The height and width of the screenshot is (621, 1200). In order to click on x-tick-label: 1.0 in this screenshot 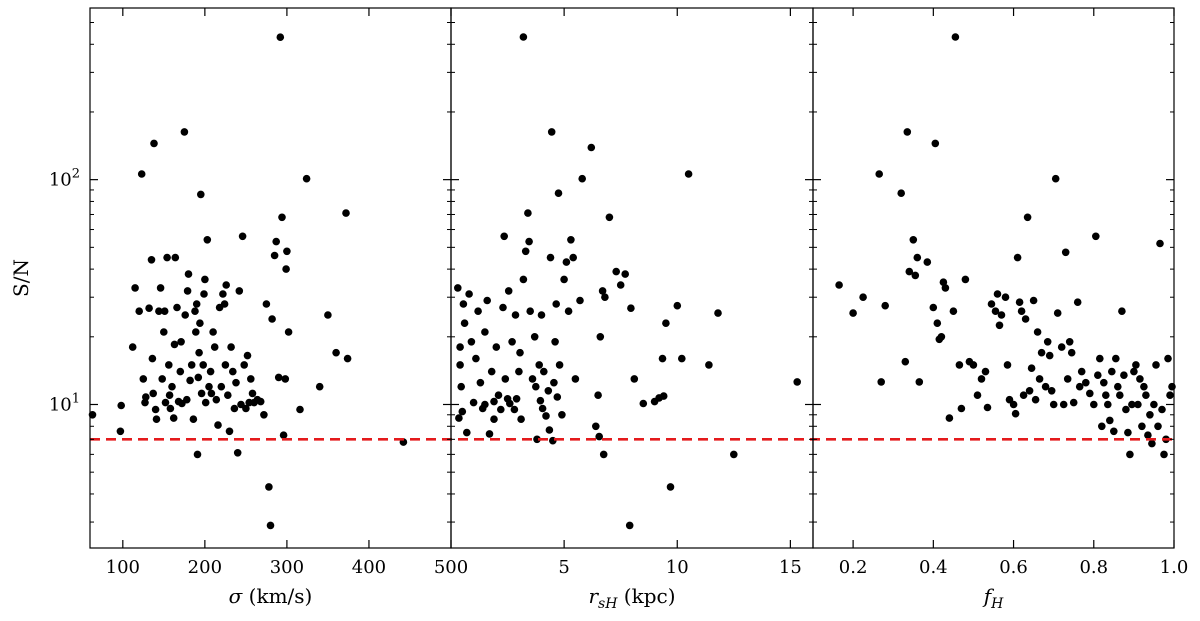, I will do `click(1174, 567)`.